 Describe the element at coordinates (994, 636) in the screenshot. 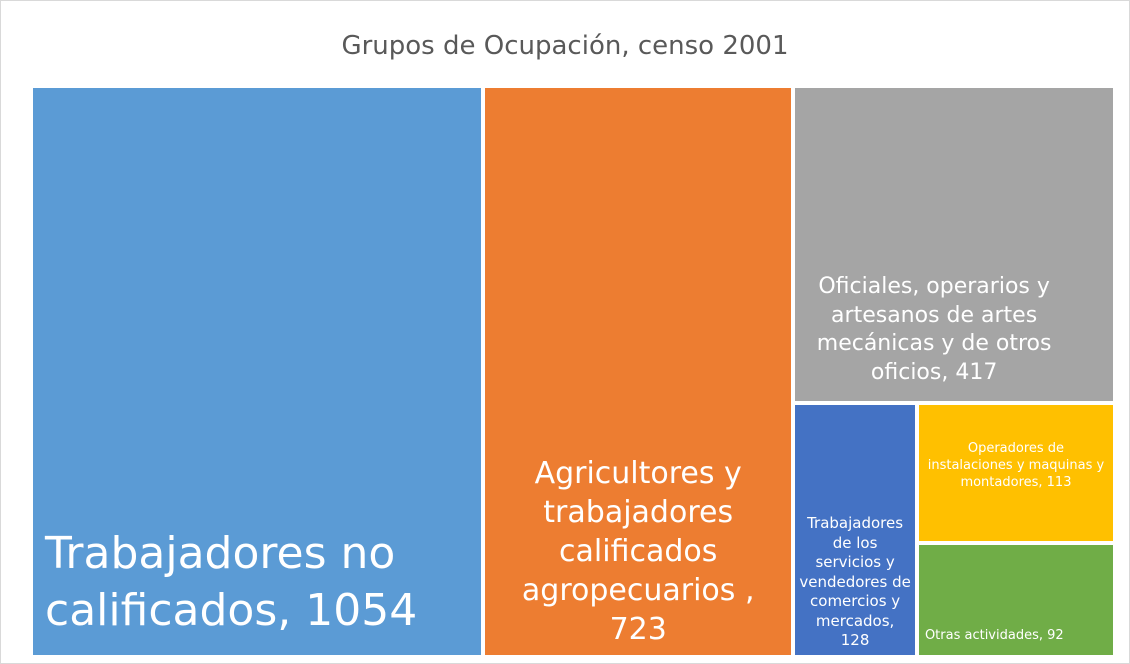

I see `tile-label: Otras actividades, 92` at that location.